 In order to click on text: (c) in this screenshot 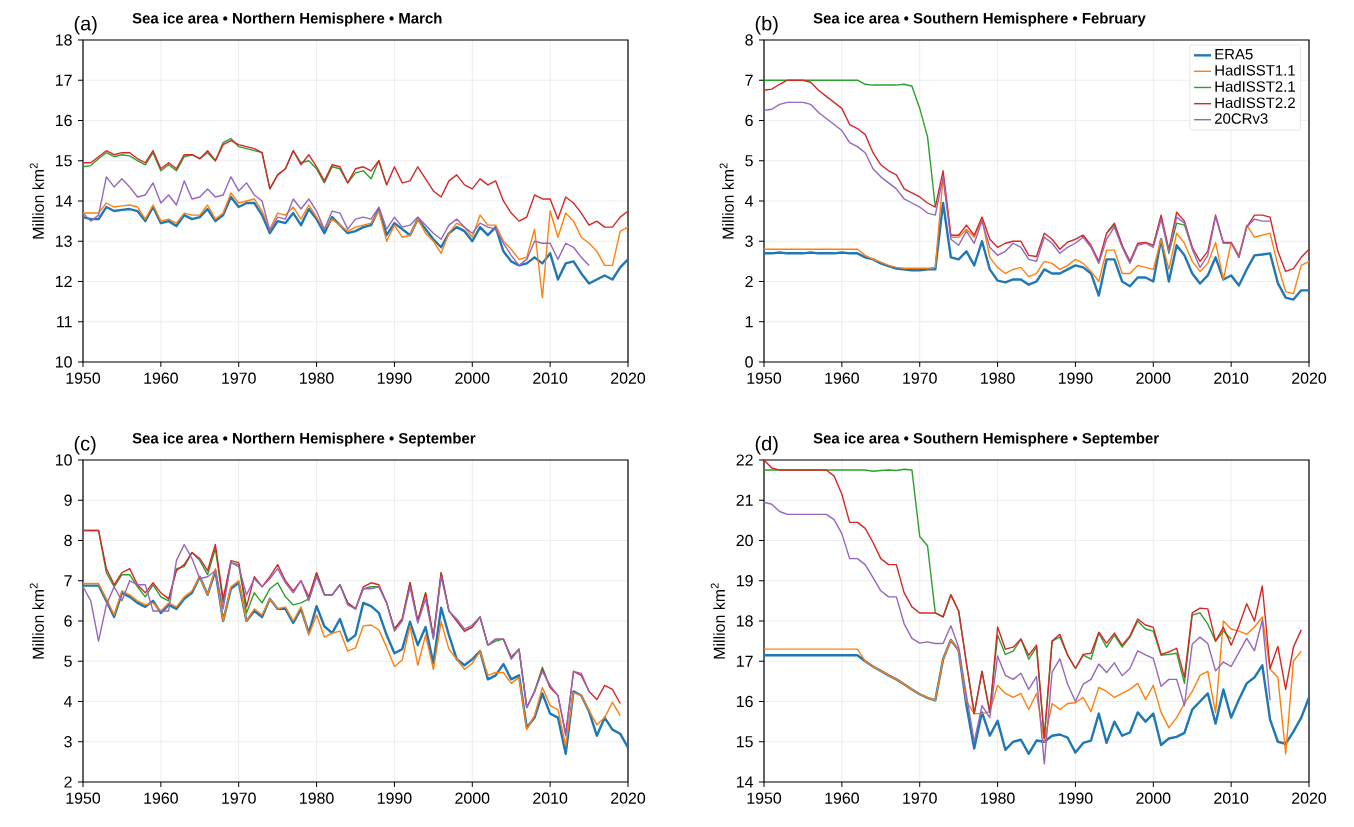, I will do `click(85, 445)`.